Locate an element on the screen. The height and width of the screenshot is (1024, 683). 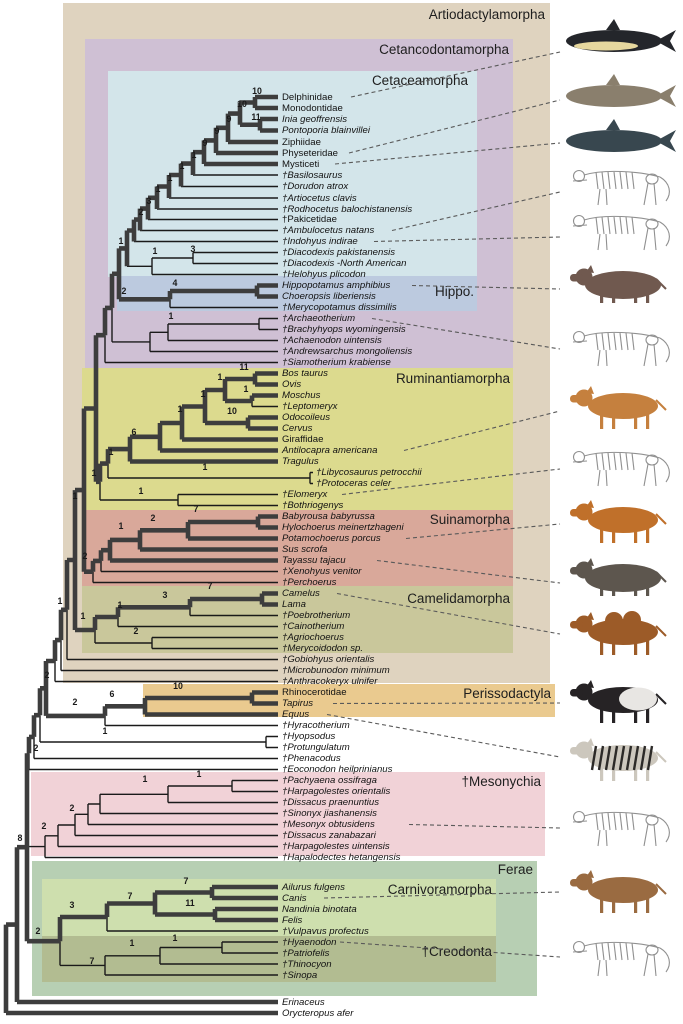
taxon-label: †Ambulocetus natans is located at coordinates (328, 230).